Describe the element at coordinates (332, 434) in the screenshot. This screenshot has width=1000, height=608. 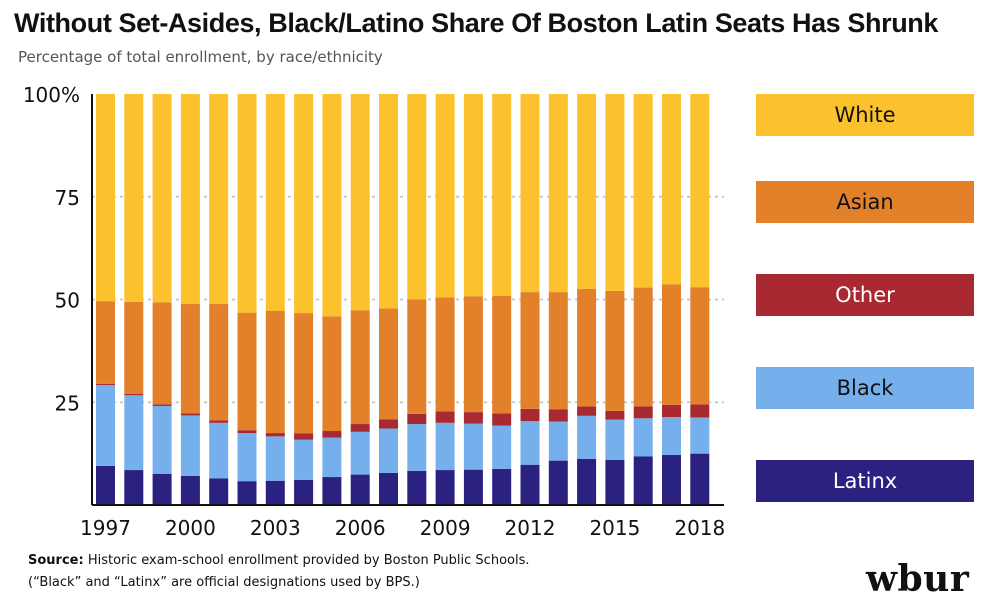
I see `bar-other-2005` at that location.